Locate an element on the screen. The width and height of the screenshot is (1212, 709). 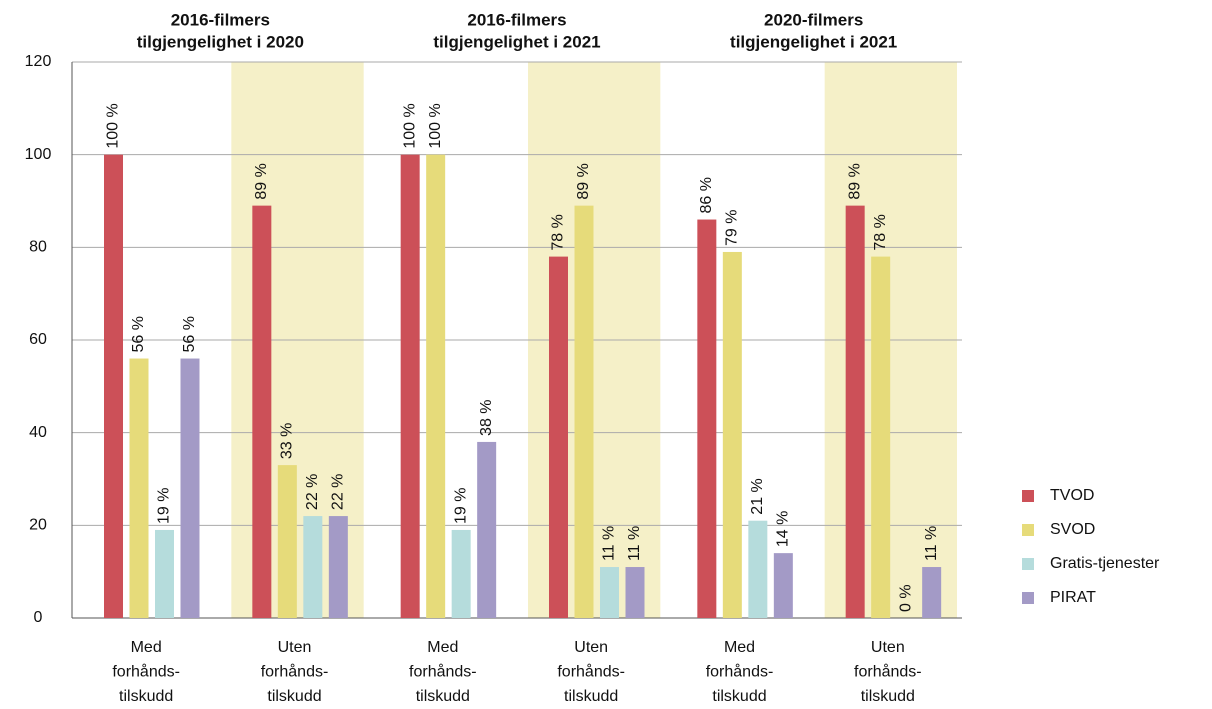
y-tick-label: 80 is located at coordinates (38, 247).